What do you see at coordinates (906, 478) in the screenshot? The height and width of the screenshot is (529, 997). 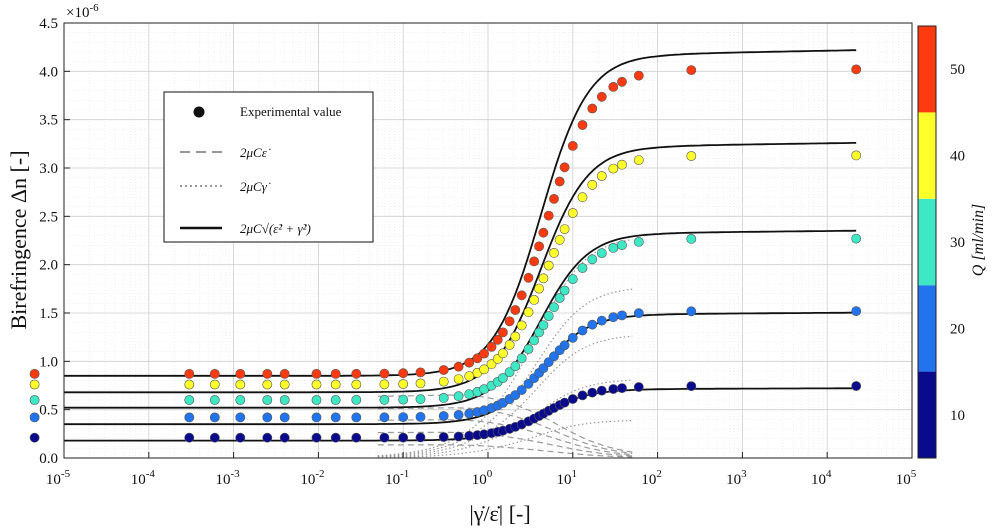 I see `x-tick-label: 10⁵` at bounding box center [906, 478].